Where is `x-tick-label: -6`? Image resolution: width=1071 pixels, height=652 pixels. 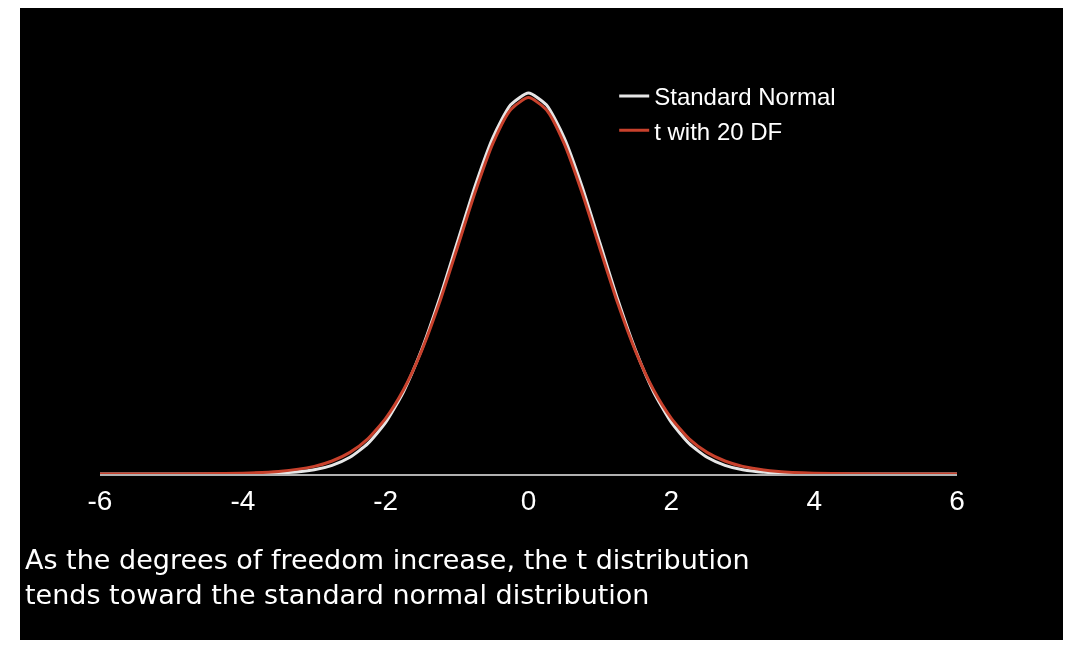 x-tick-label: -6 is located at coordinates (100, 500).